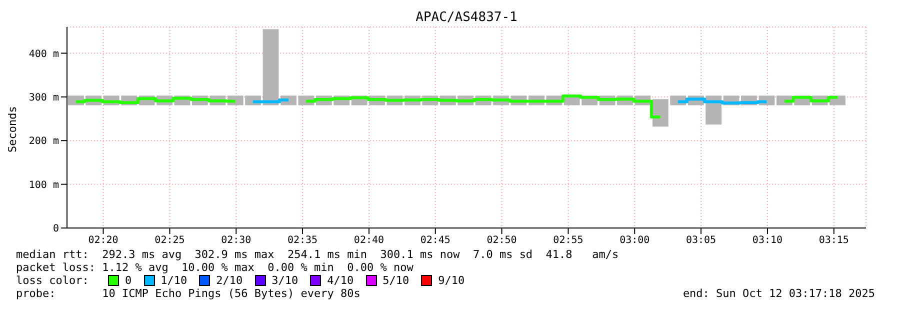 This screenshot has width=897, height=310. What do you see at coordinates (435, 240) in the screenshot?
I see `x-tick-label: 02:45` at bounding box center [435, 240].